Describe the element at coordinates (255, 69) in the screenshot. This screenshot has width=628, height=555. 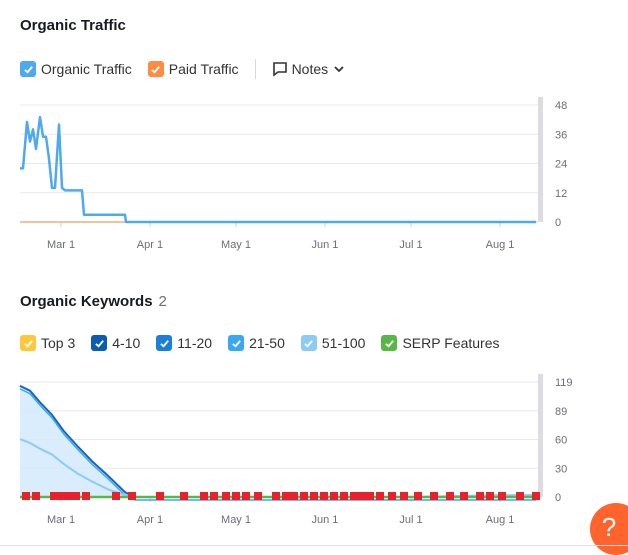
I see `legend-divider` at that location.